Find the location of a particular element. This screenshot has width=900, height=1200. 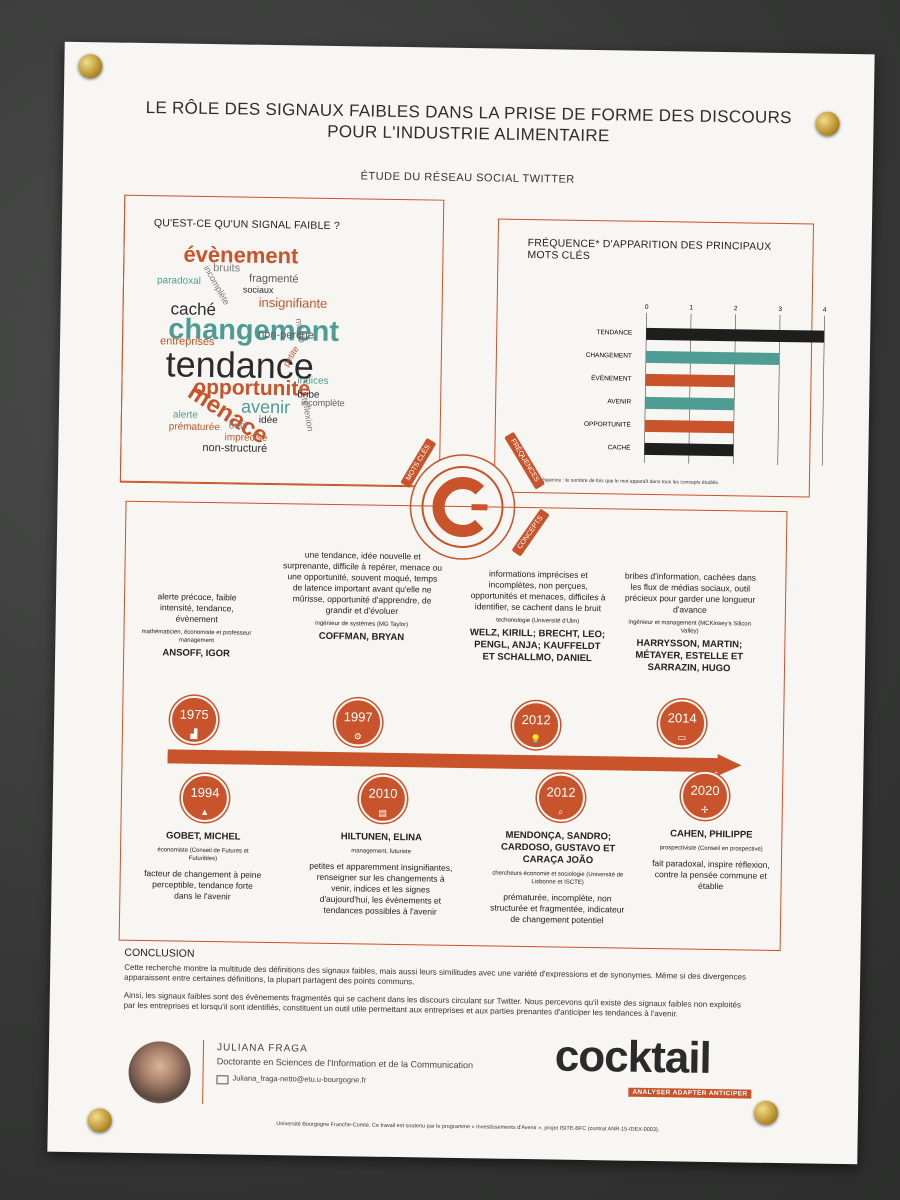

year-label: 2014 is located at coordinates (682, 718).